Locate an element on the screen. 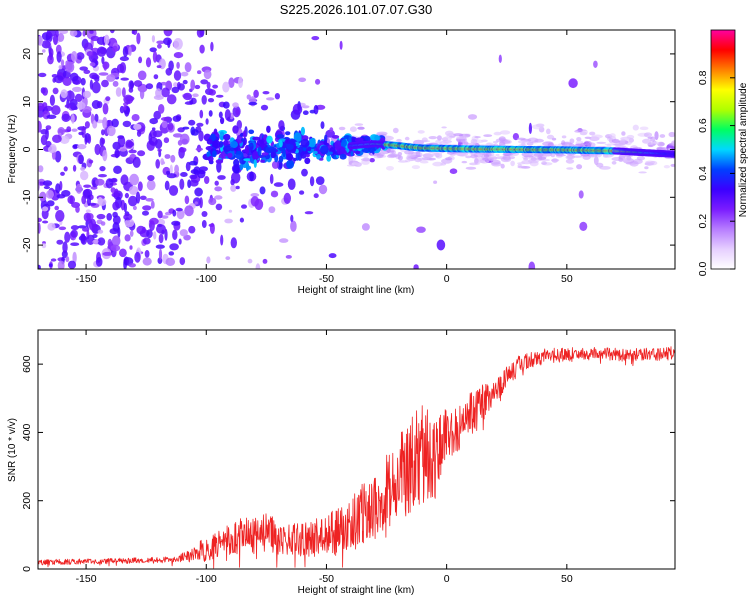  spectrogram-x-tick-label: -100 is located at coordinates (206, 279).